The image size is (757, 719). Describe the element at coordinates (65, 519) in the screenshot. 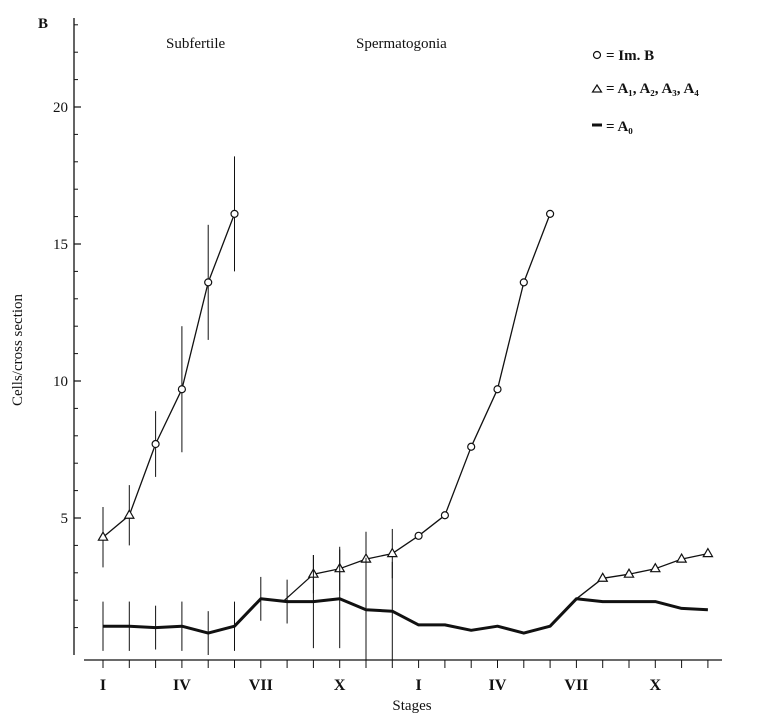

I see `y-tick-label: 5` at that location.